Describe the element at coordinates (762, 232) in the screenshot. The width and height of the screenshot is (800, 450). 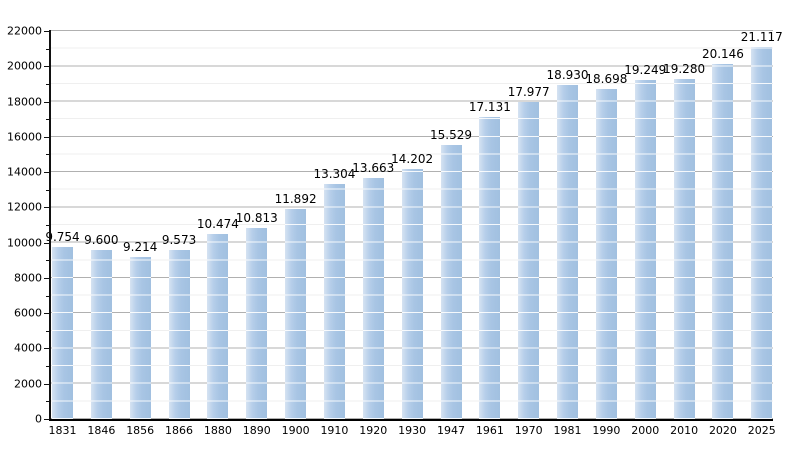
I see `bar-2025` at that location.